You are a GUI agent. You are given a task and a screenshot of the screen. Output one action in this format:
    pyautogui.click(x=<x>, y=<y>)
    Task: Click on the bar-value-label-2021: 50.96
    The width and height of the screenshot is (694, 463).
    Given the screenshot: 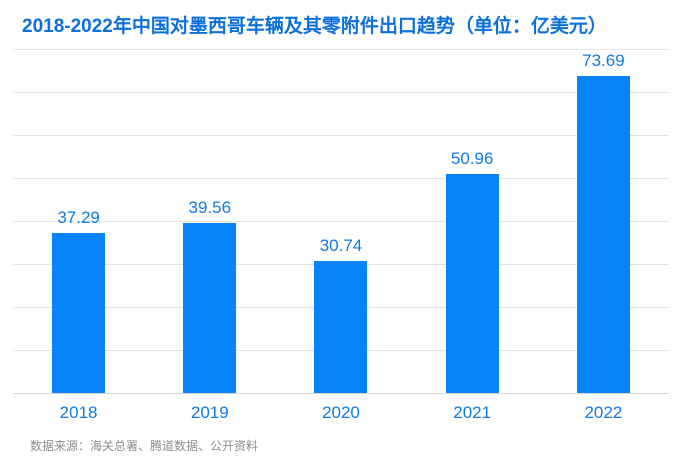 What is the action you would take?
    pyautogui.click(x=472, y=158)
    